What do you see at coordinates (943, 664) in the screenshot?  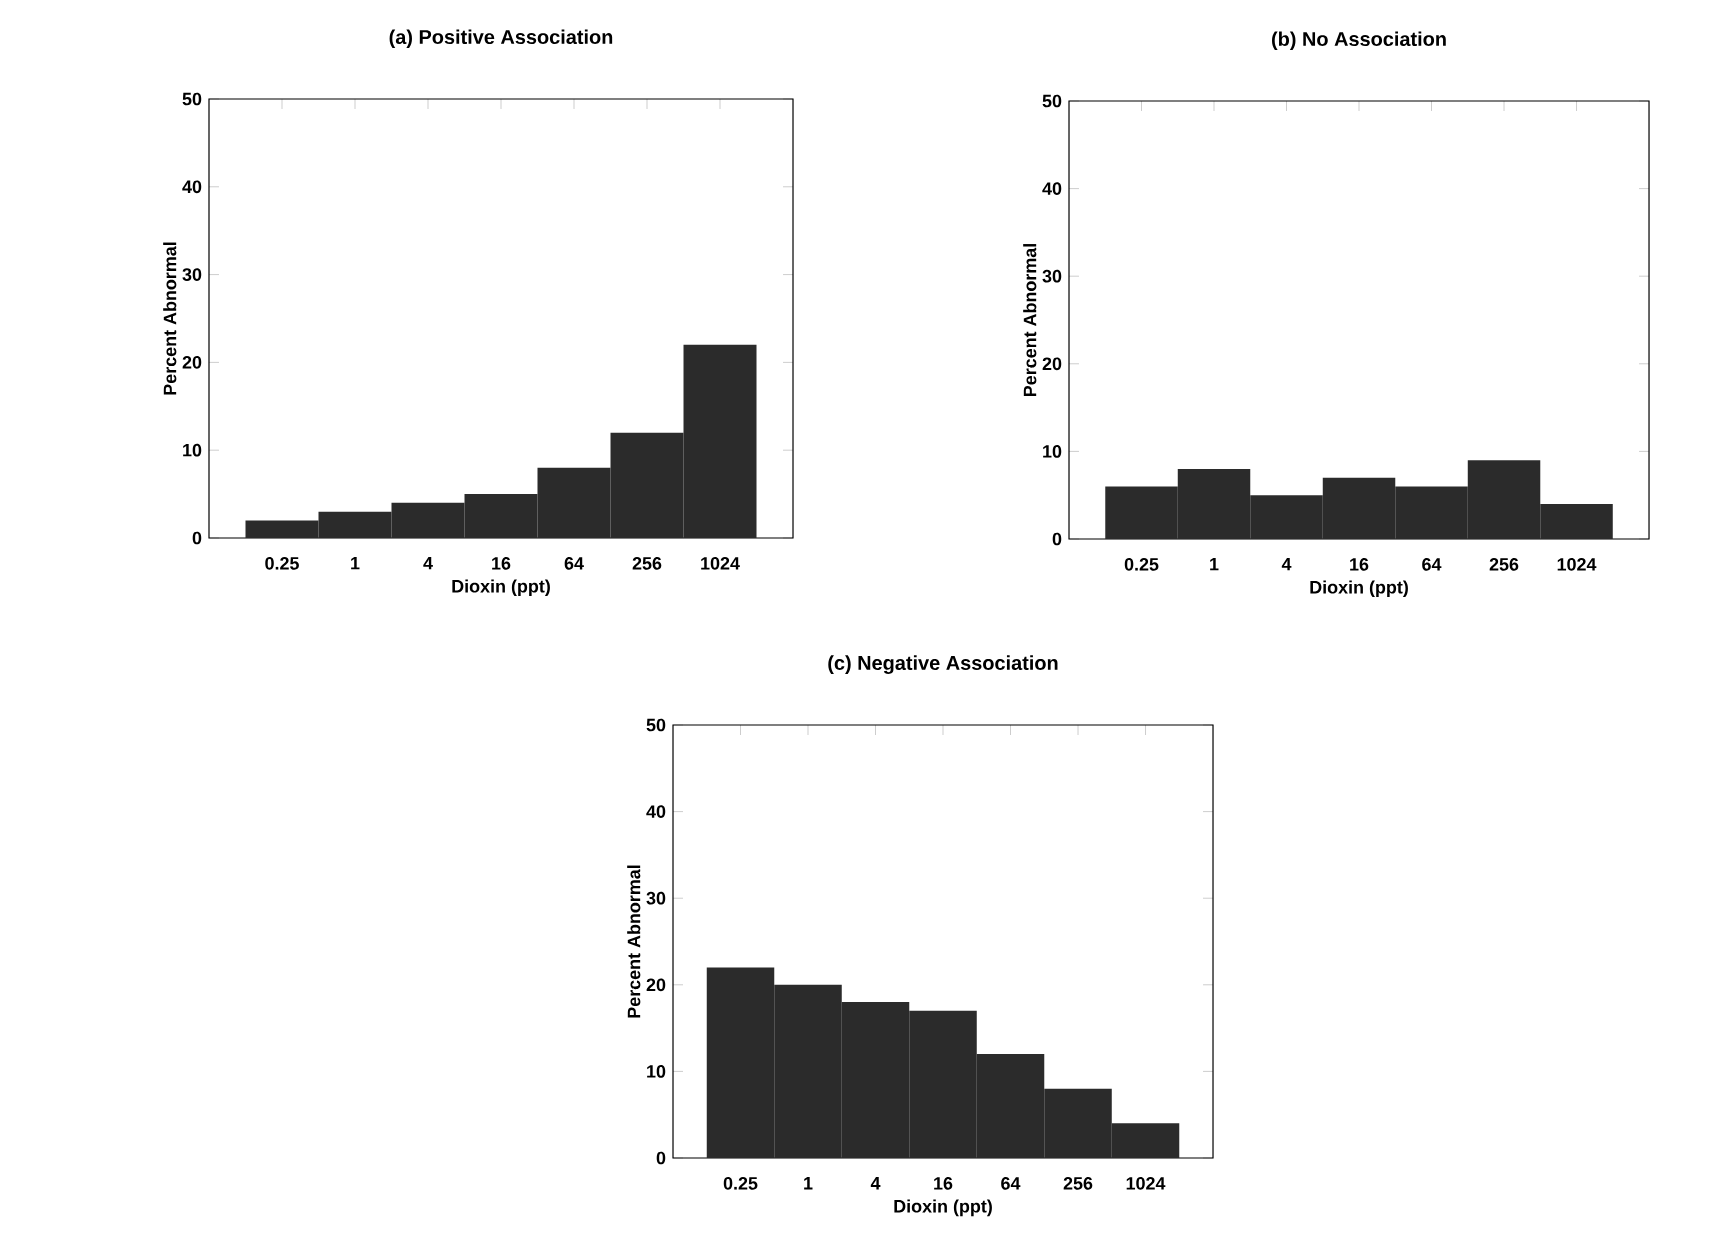 I see `chart-title: (c) Negative Association` at bounding box center [943, 664].